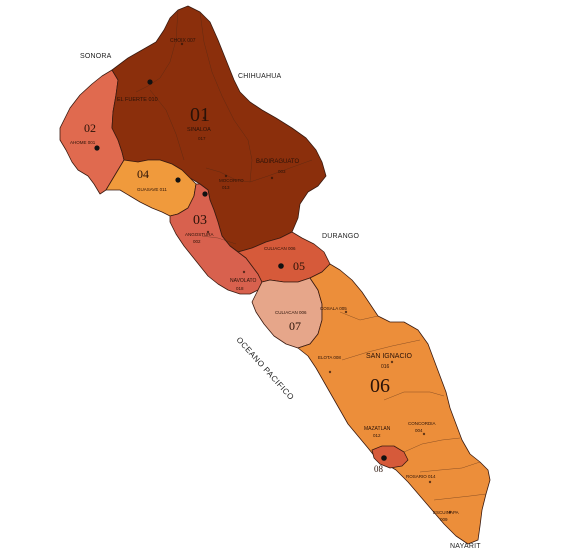 The image size is (587, 550). Describe the element at coordinates (341, 236) in the screenshot. I see `label-durango: DURANGO` at that location.